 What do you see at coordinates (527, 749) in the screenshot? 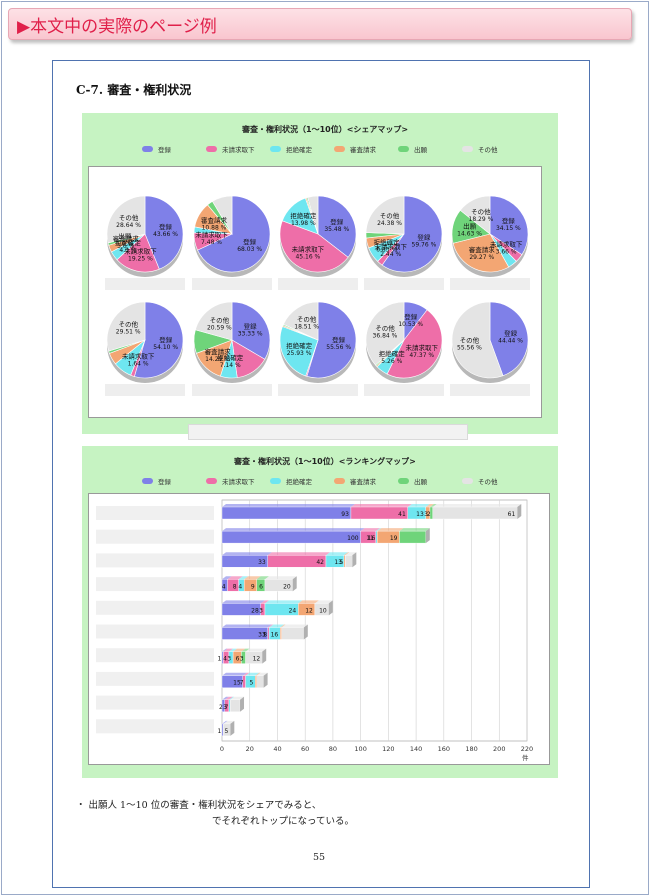
I see `x-tick-label: 220` at bounding box center [527, 749].